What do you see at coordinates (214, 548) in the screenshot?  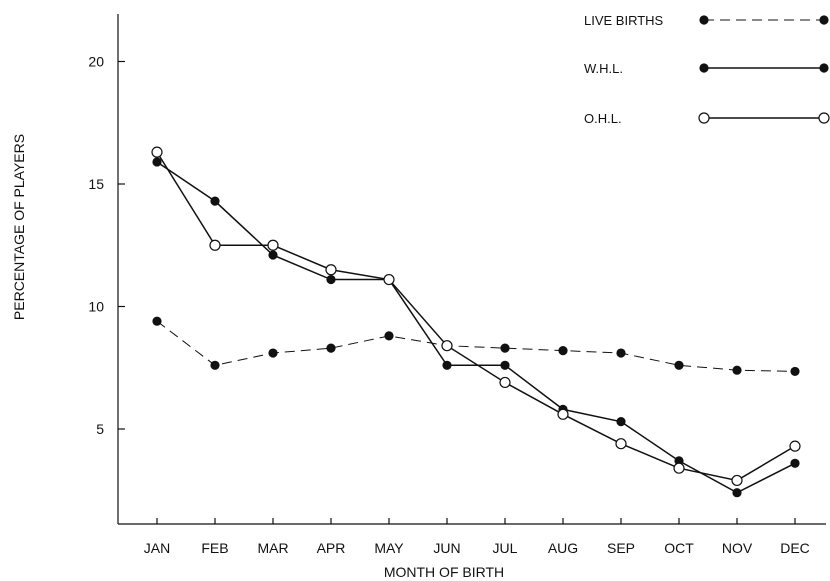 I see `x-tick-label: FEB` at bounding box center [214, 548].